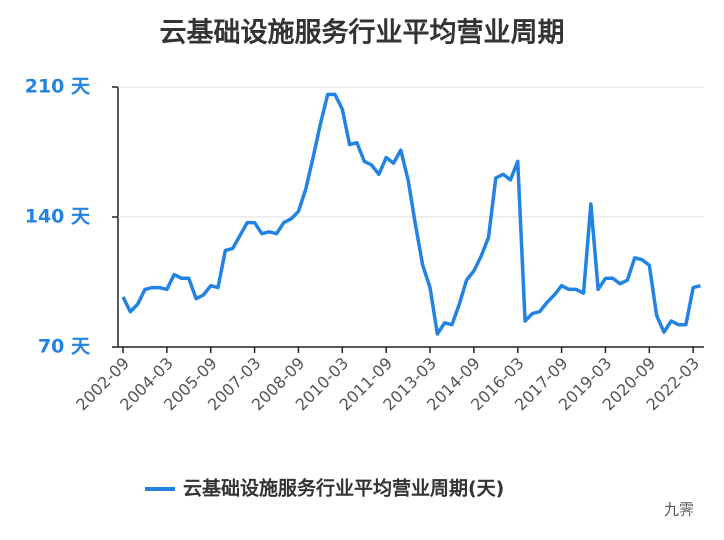 The image size is (724, 540). I want to click on watermark: 九霁, so click(679, 510).